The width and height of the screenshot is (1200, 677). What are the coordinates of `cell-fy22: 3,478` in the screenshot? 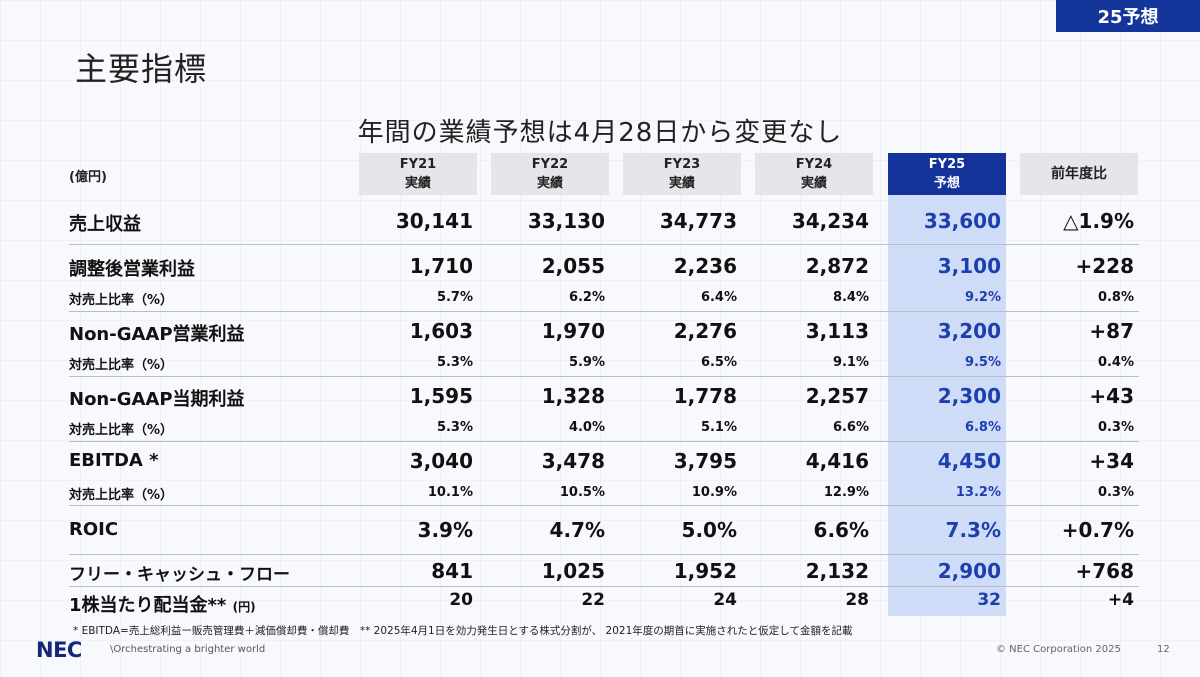 It's located at (573, 461).